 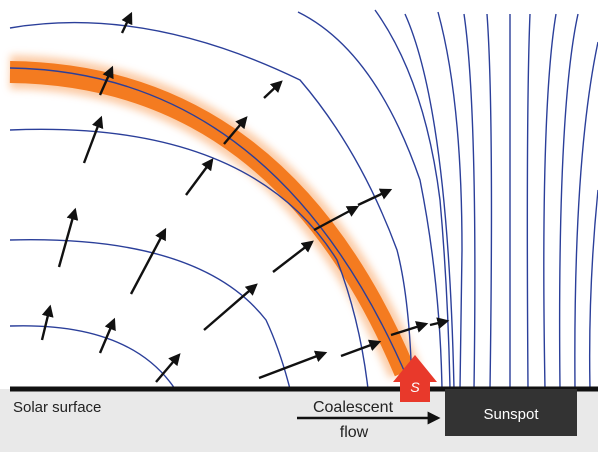 I want to click on sunspot-block, so click(x=511, y=412).